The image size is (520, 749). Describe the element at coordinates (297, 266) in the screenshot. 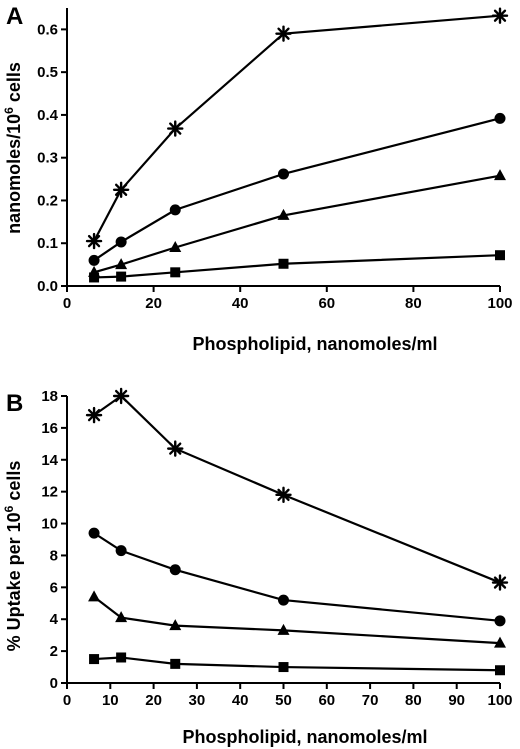

I see `panel-a-series-line-square` at that location.